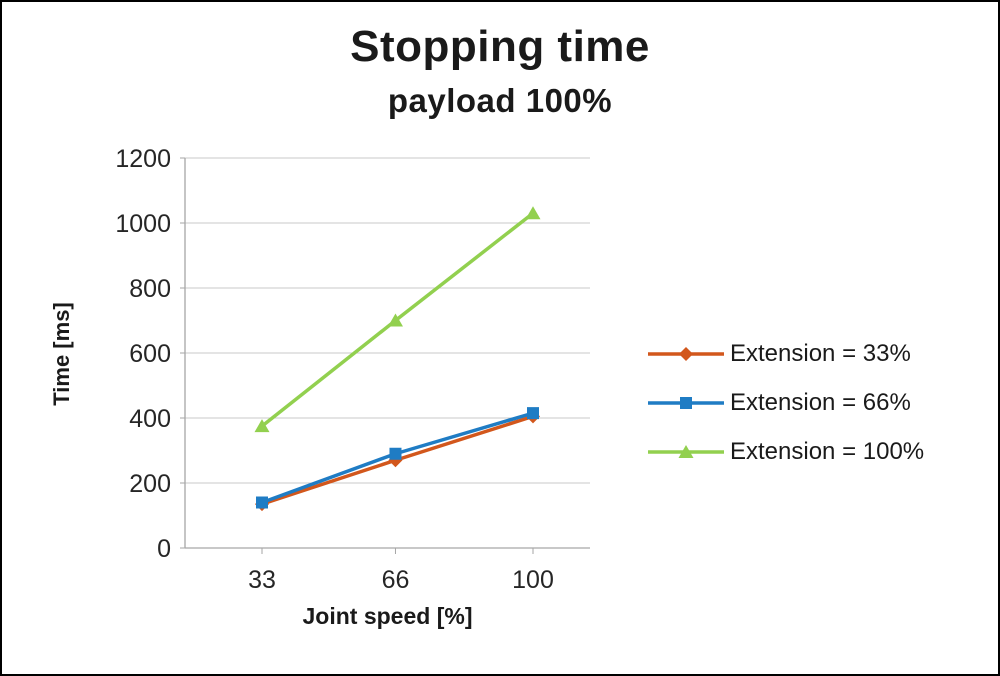 The width and height of the screenshot is (1000, 676). What do you see at coordinates (396, 580) in the screenshot?
I see `x-tick-label: 66` at bounding box center [396, 580].